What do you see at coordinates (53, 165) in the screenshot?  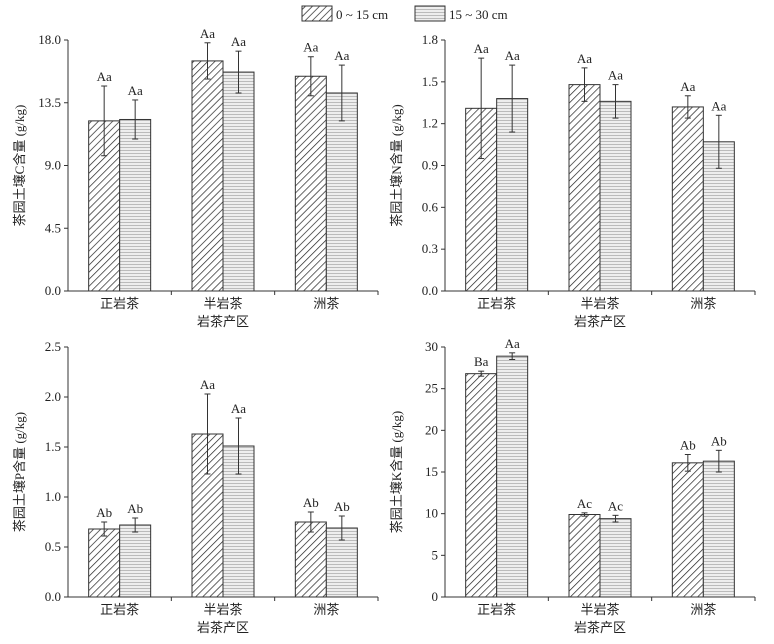 I see `y-tick-label: 9.0` at bounding box center [53, 165].